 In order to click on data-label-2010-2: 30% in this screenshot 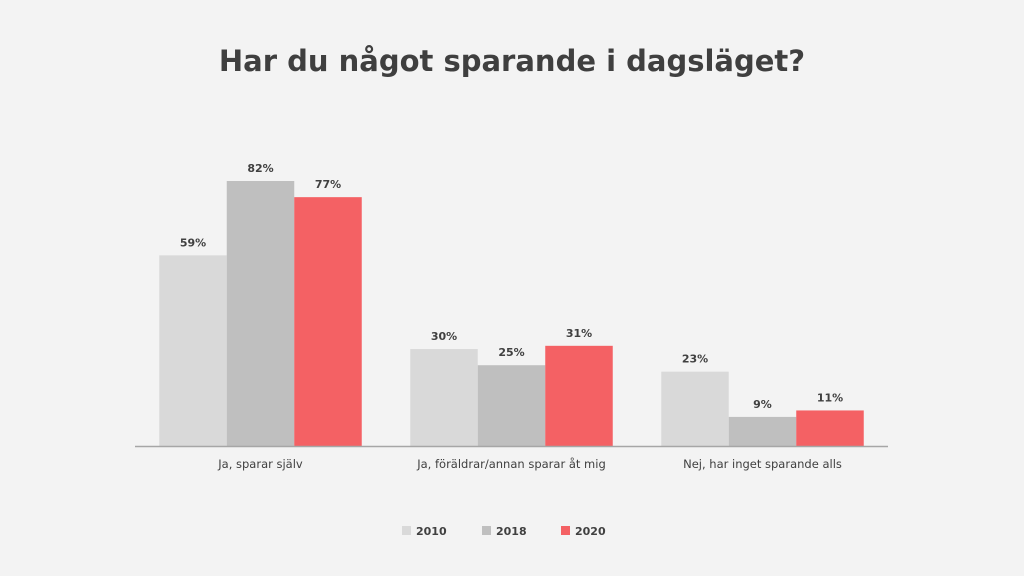, I will do `click(444, 336)`.